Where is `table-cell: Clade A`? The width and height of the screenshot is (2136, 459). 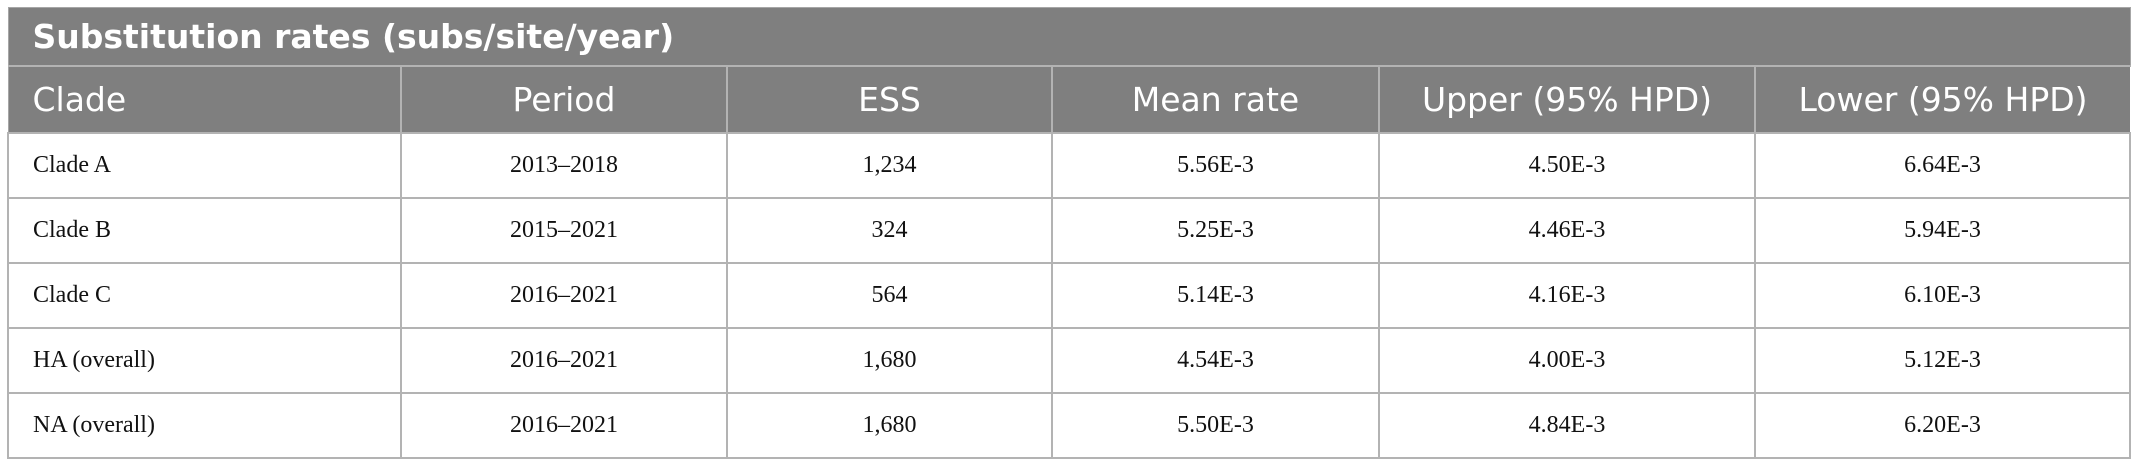
table-cell: Clade A is located at coordinates (204, 165).